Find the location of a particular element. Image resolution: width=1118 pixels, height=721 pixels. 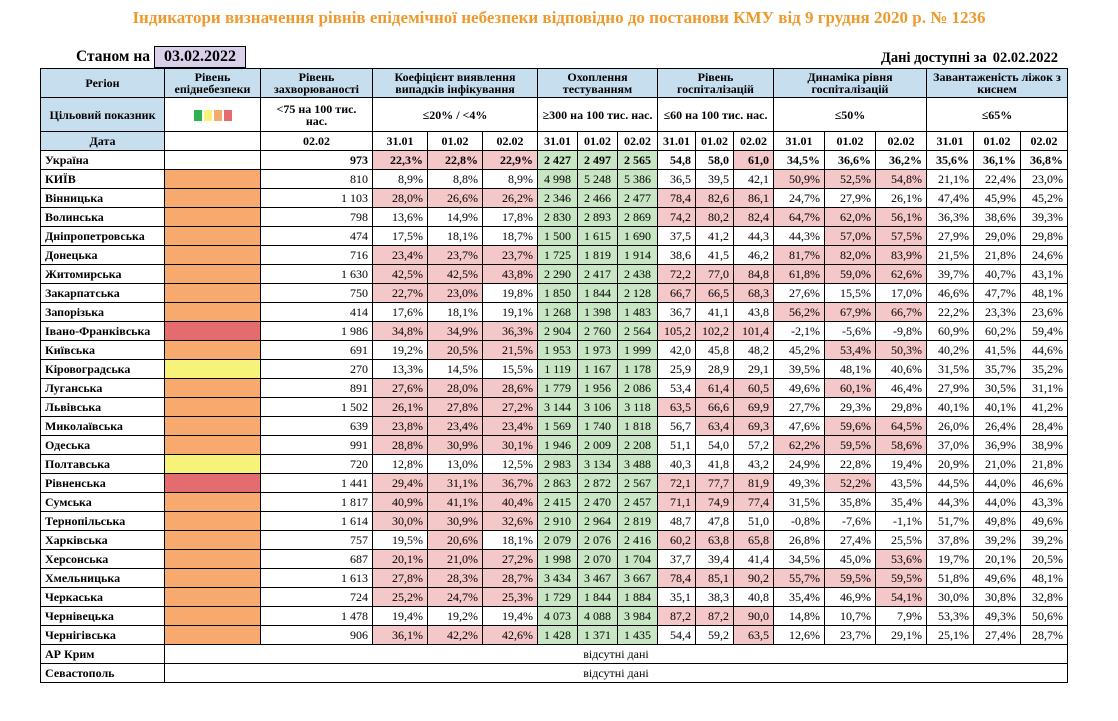

testing-value: 2 457 is located at coordinates (637, 502).